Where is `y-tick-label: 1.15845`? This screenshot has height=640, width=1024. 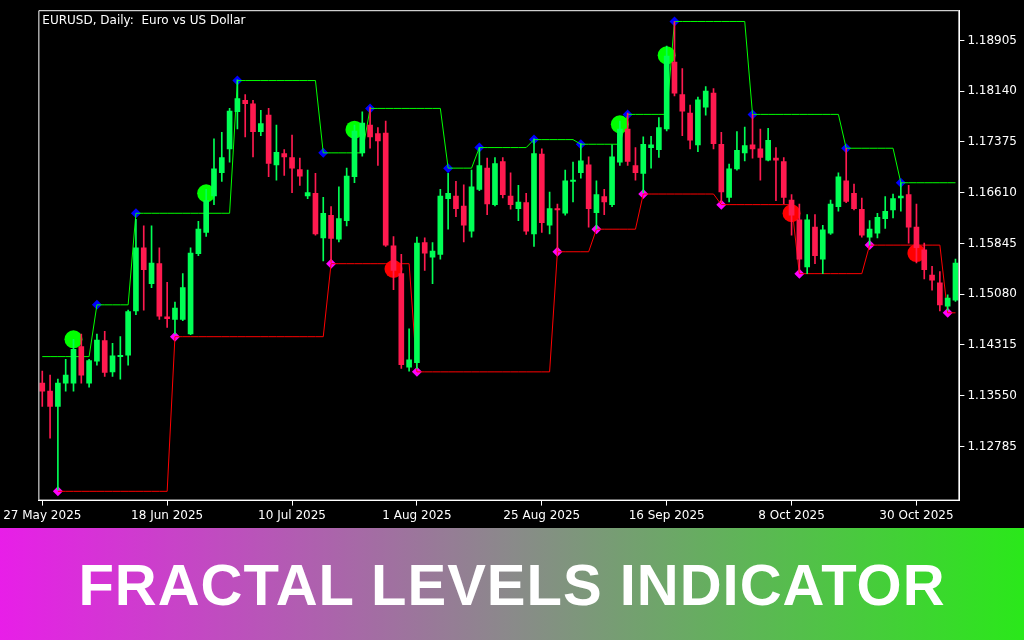 y-tick-label: 1.15845 is located at coordinates (992, 242).